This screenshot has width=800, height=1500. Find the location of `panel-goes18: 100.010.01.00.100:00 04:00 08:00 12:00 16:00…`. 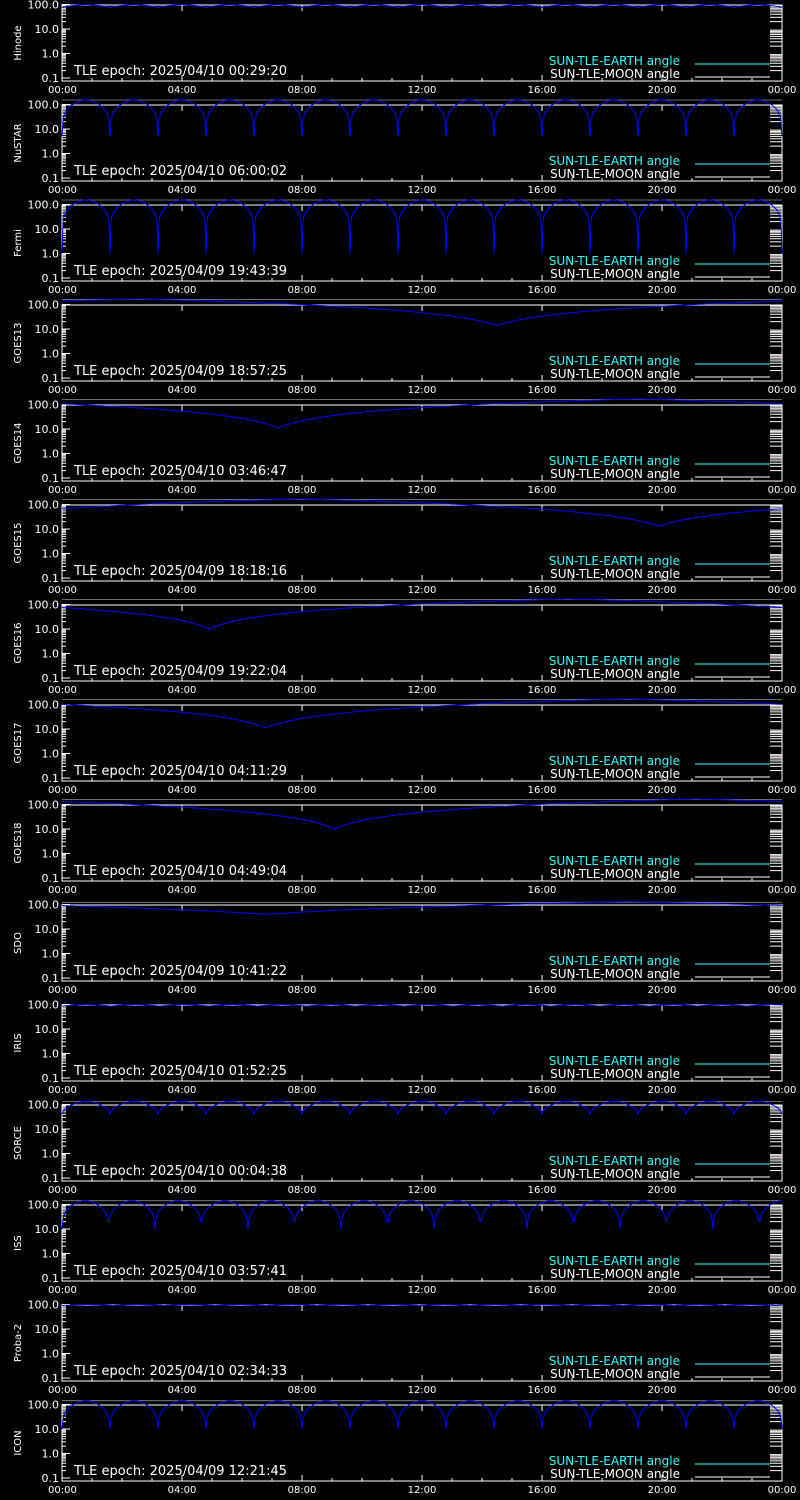

panel-goes18: 100.010.01.00.100:00 04:00 08:00 12:00 16:00… is located at coordinates (404, 847).